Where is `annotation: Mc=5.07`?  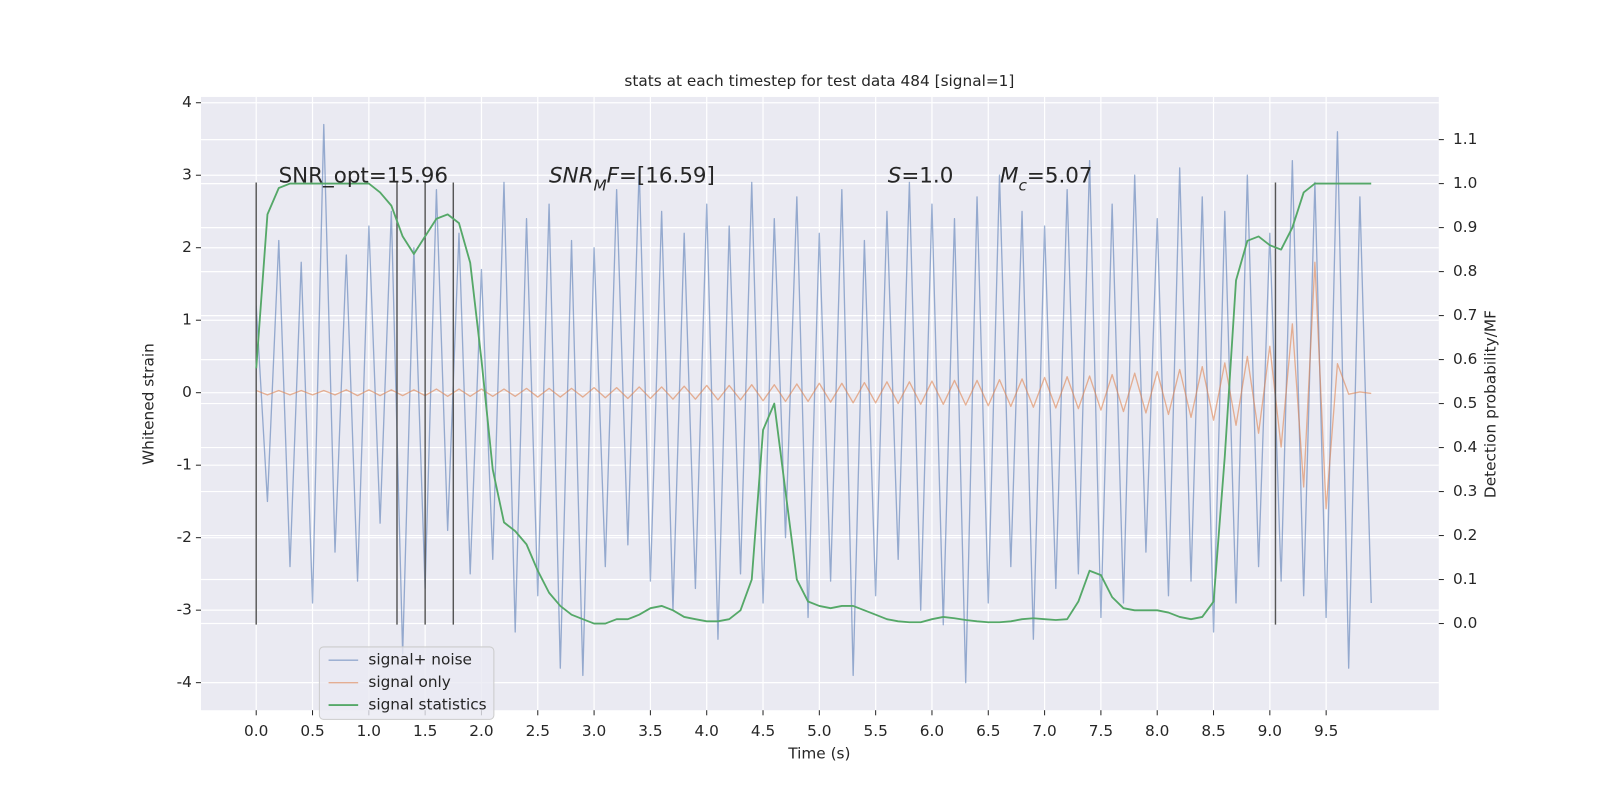
annotation: Mc=5.07 is located at coordinates (1046, 179).